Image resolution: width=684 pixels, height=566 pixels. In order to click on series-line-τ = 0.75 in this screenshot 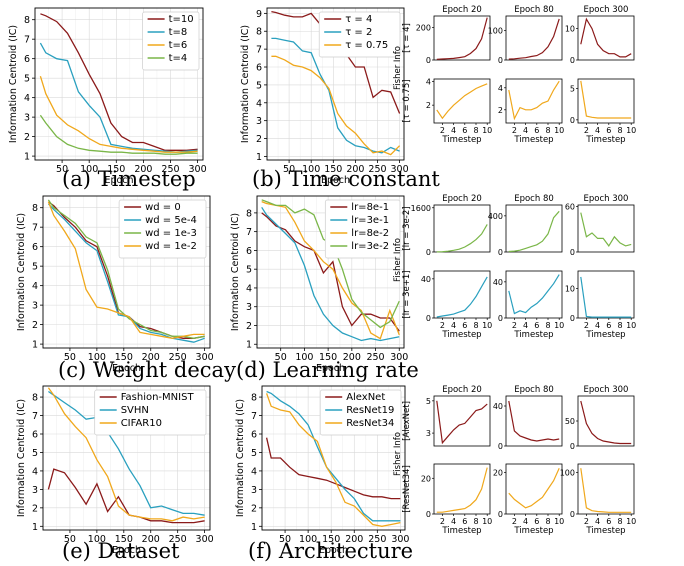, I will do `click(336, 105)`.